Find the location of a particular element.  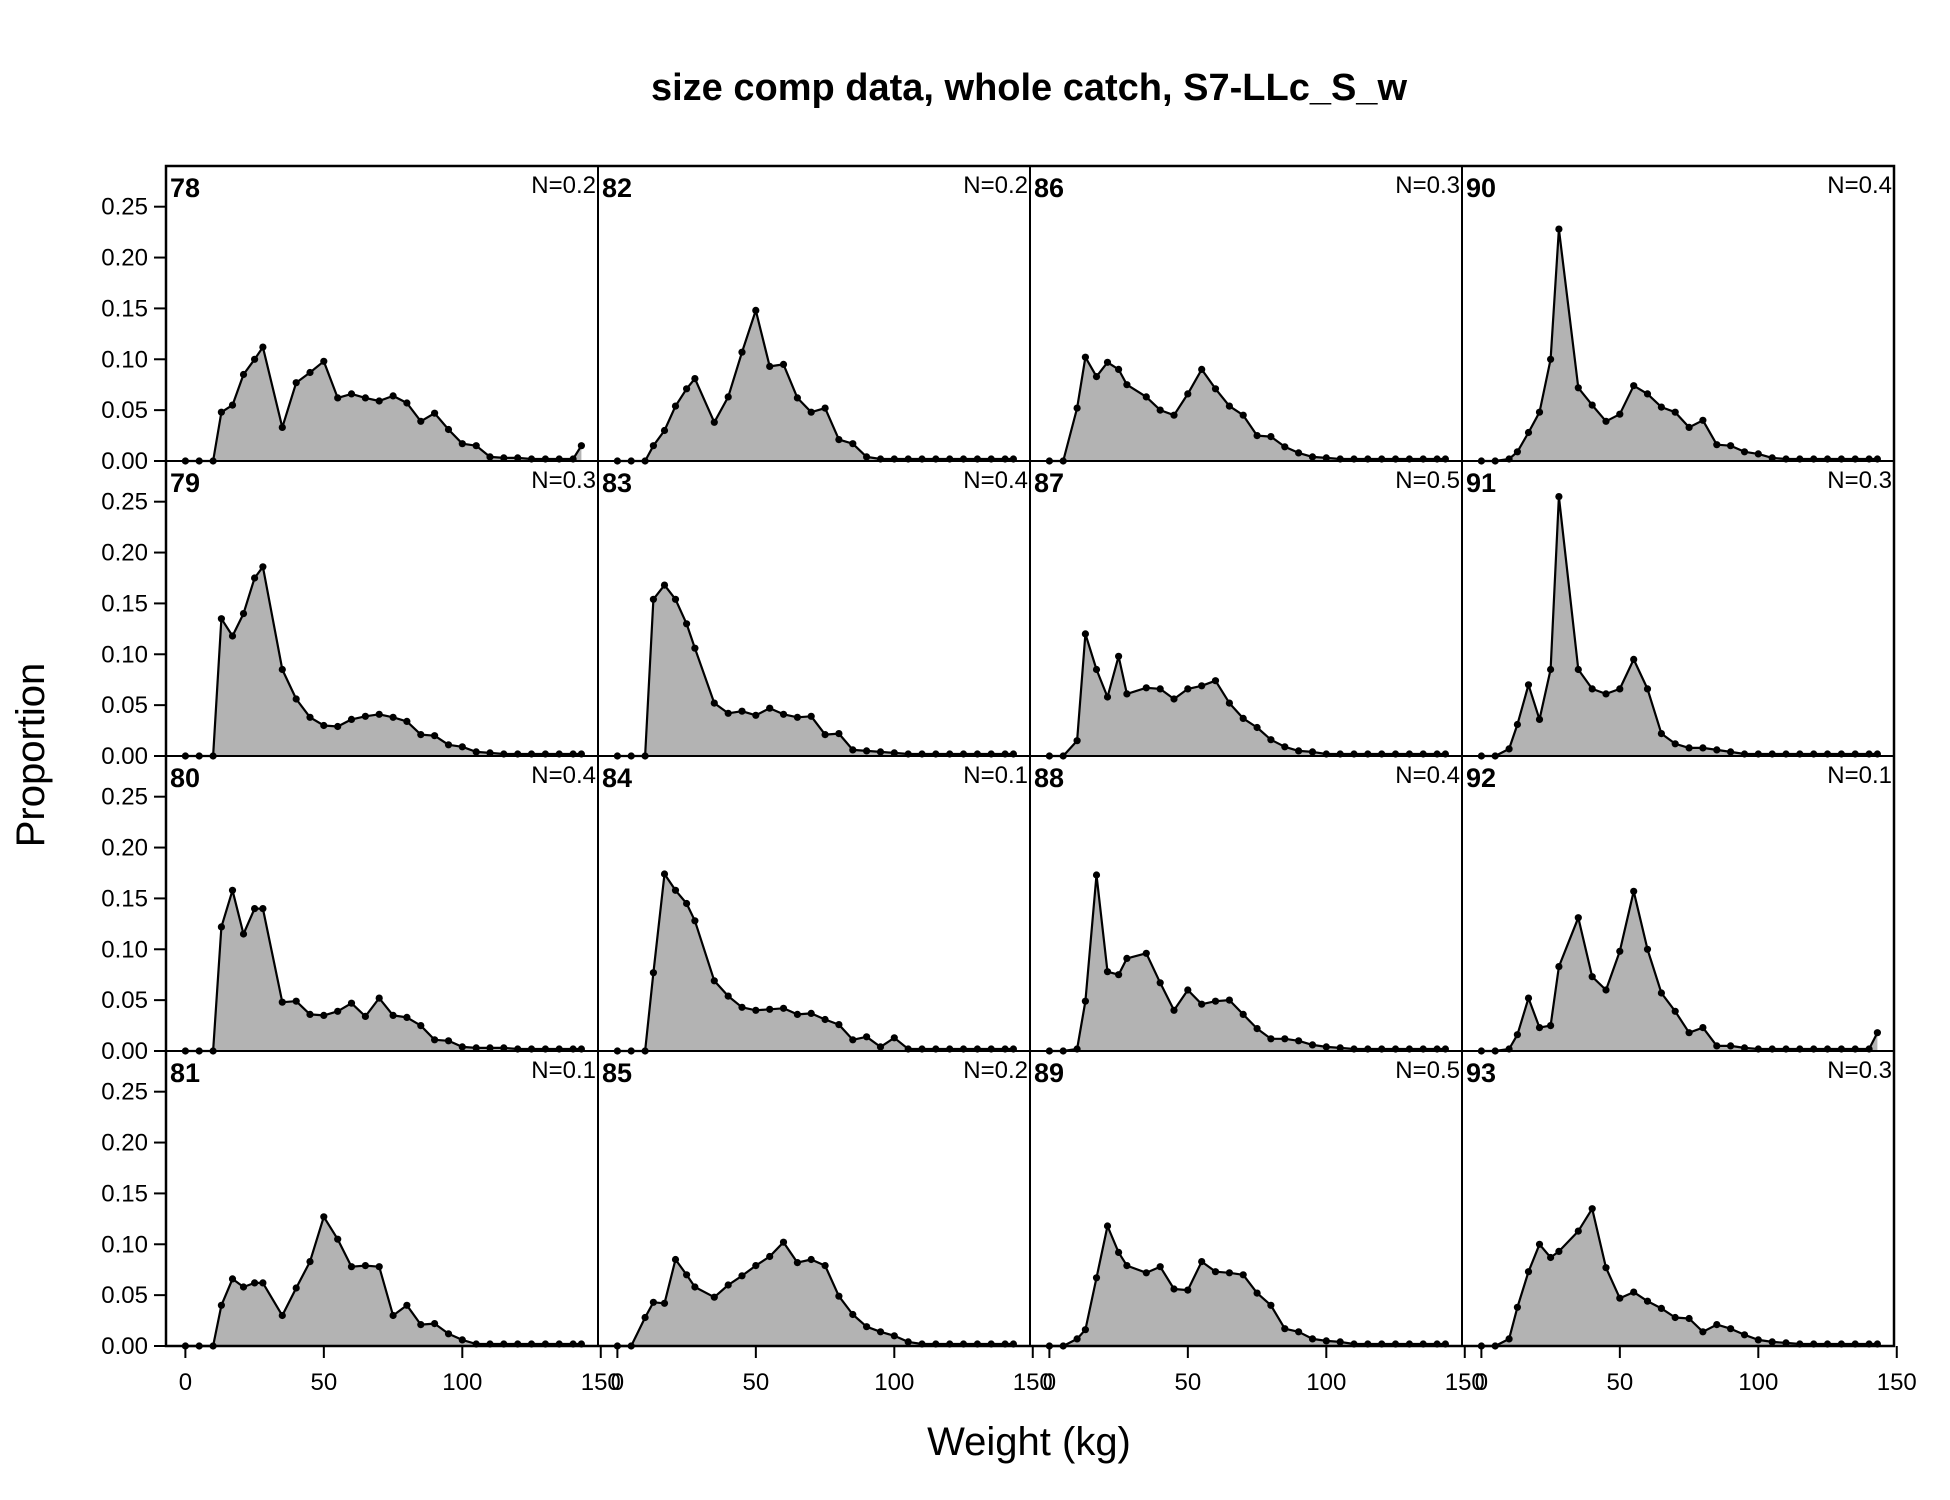

panel-91: 91 N=0.3 is located at coordinates (1679, 613).